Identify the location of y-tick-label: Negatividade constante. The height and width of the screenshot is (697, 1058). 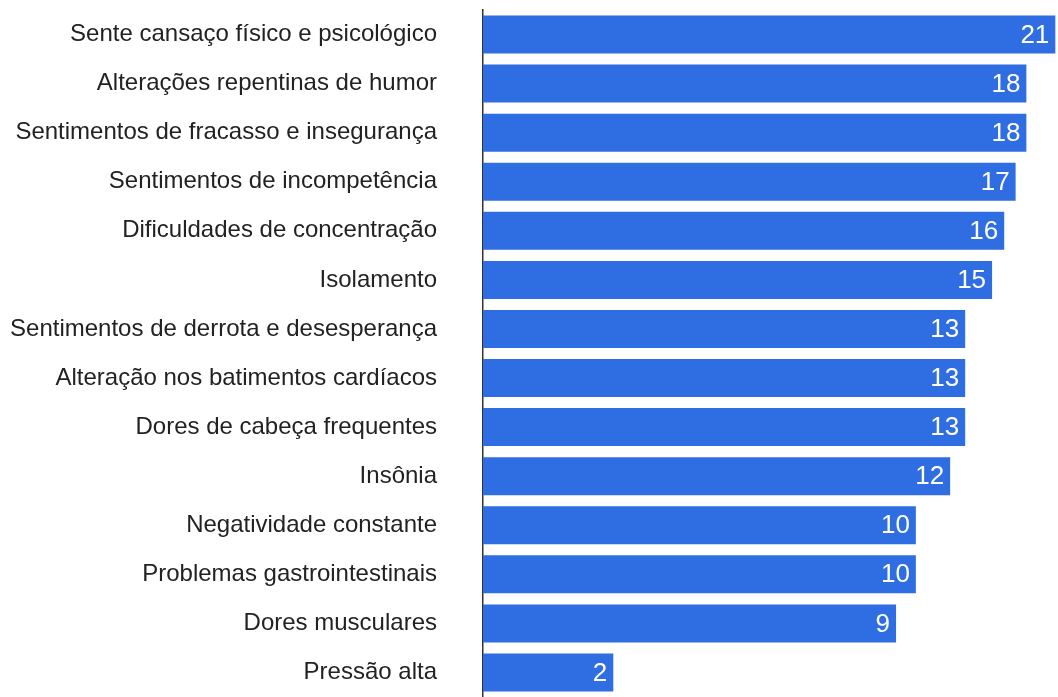
(311, 523).